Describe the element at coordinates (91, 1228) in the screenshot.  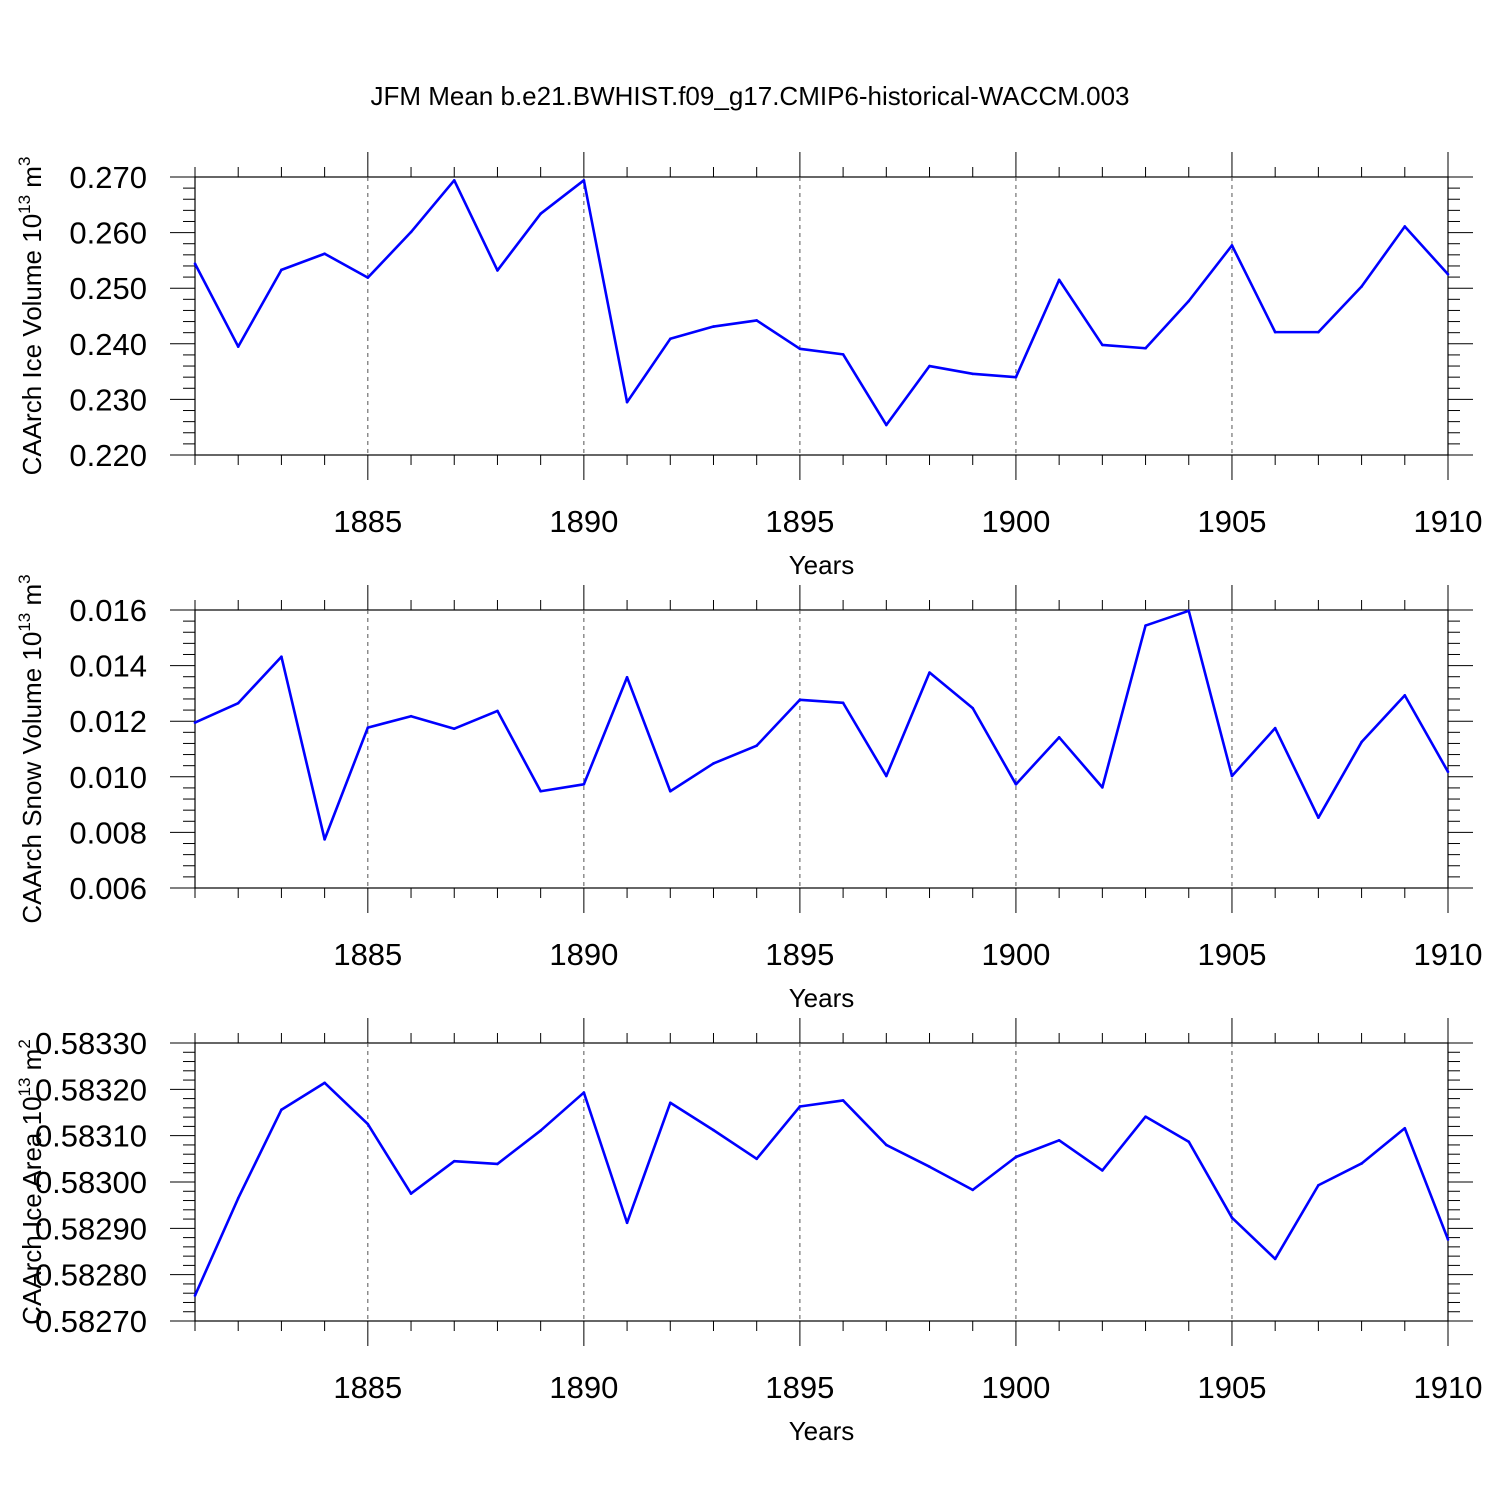
I see `y-tick-label: 0.58290` at that location.